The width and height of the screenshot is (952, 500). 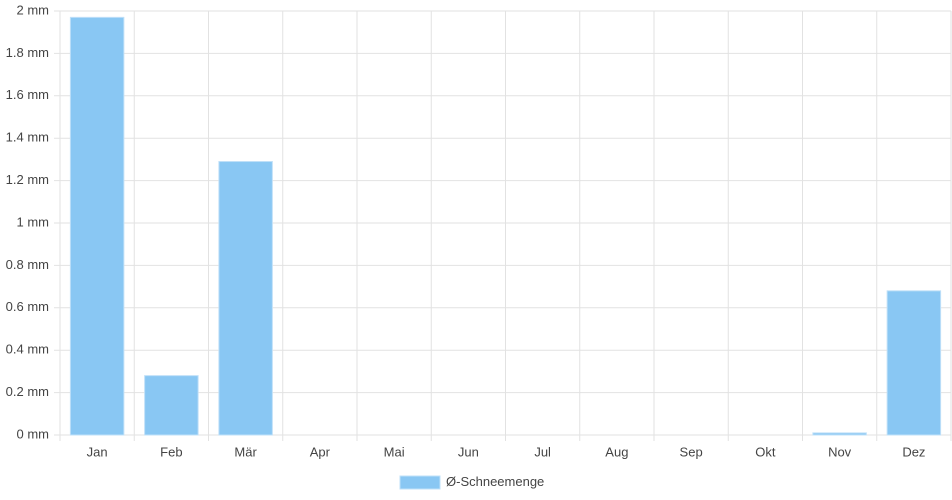 I want to click on y-tick-label: 1.4 mm, so click(x=27, y=137).